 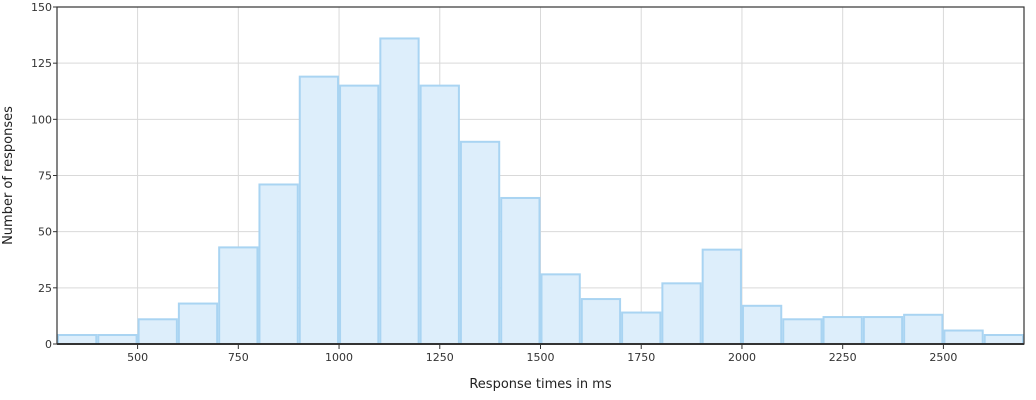 I want to click on x-axis-title: Response times in ms, so click(x=540, y=384).